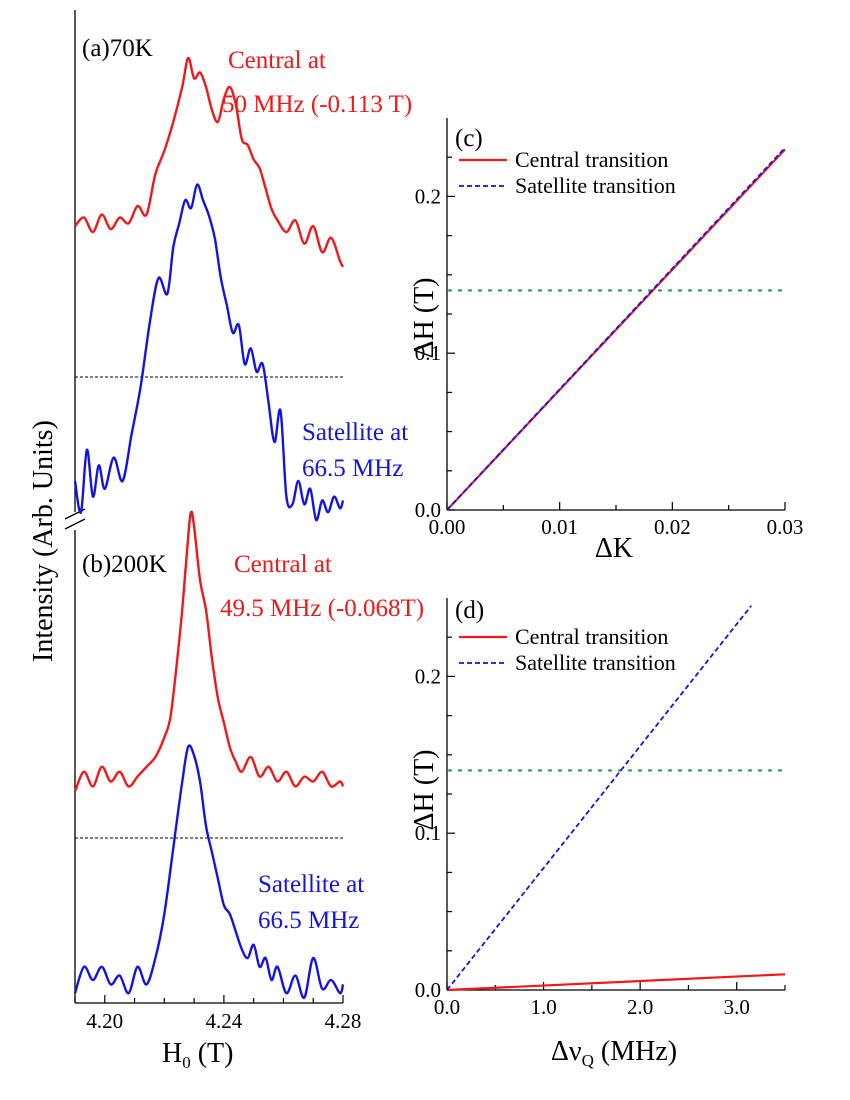 This screenshot has height=1100, width=850. What do you see at coordinates (447, 1007) in the screenshot?
I see `x-tick-label: 0.0` at bounding box center [447, 1007].